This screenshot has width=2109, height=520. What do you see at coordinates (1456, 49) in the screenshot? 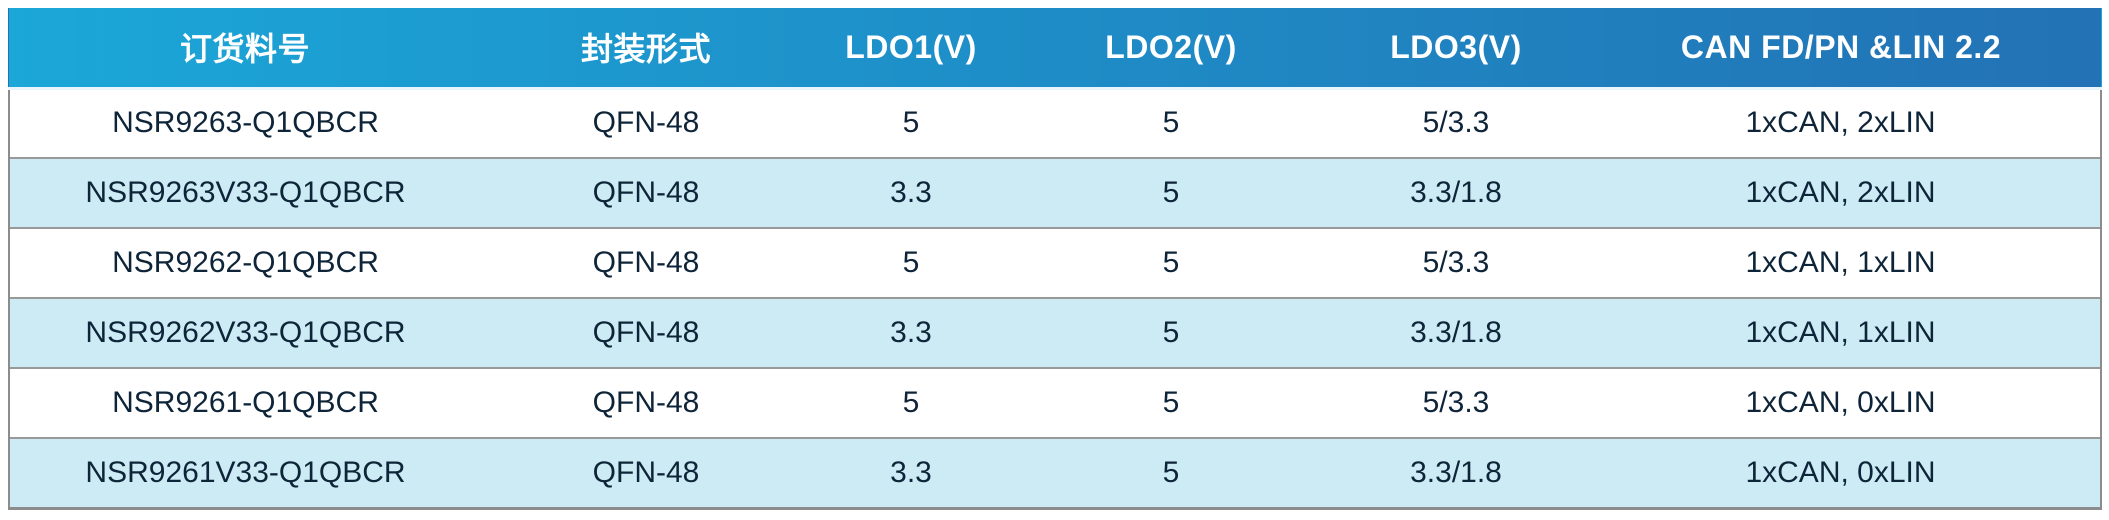
I see `column-header-ldo3-voltage: LDO3(V)` at bounding box center [1456, 49].